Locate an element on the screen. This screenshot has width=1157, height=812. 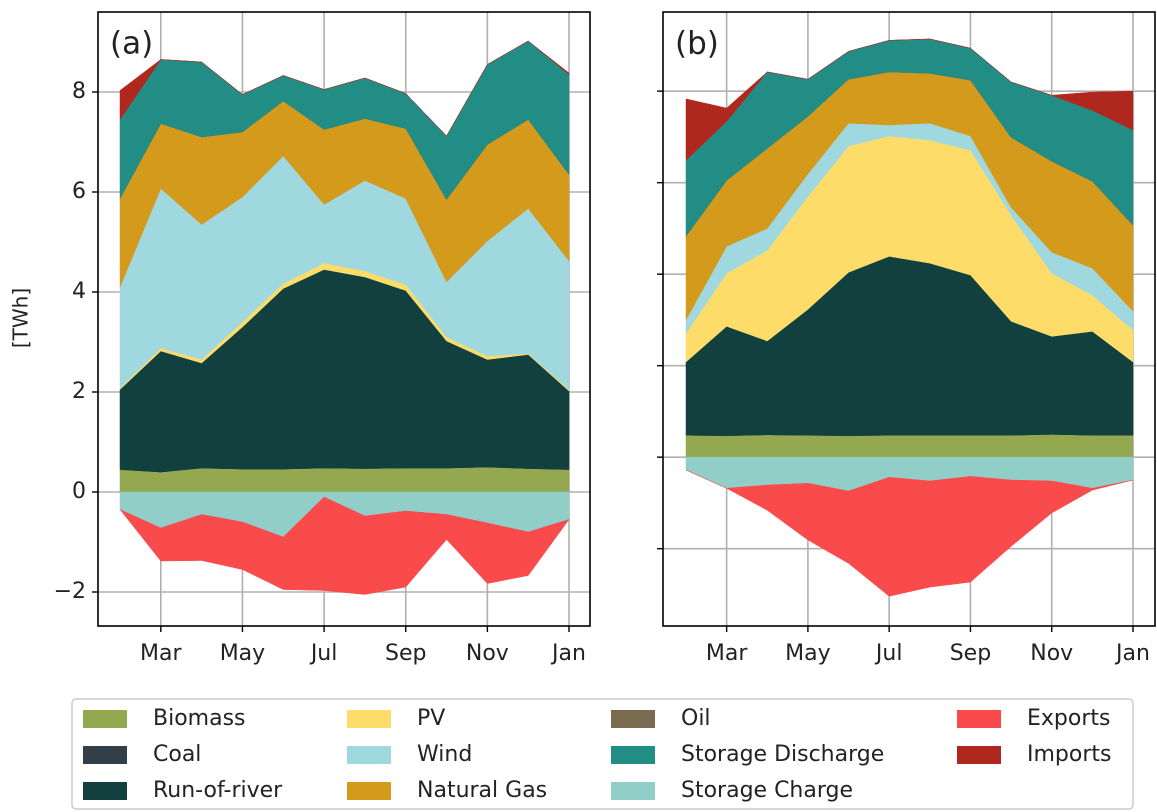
y-tick-label: 4 is located at coordinates (79, 291).